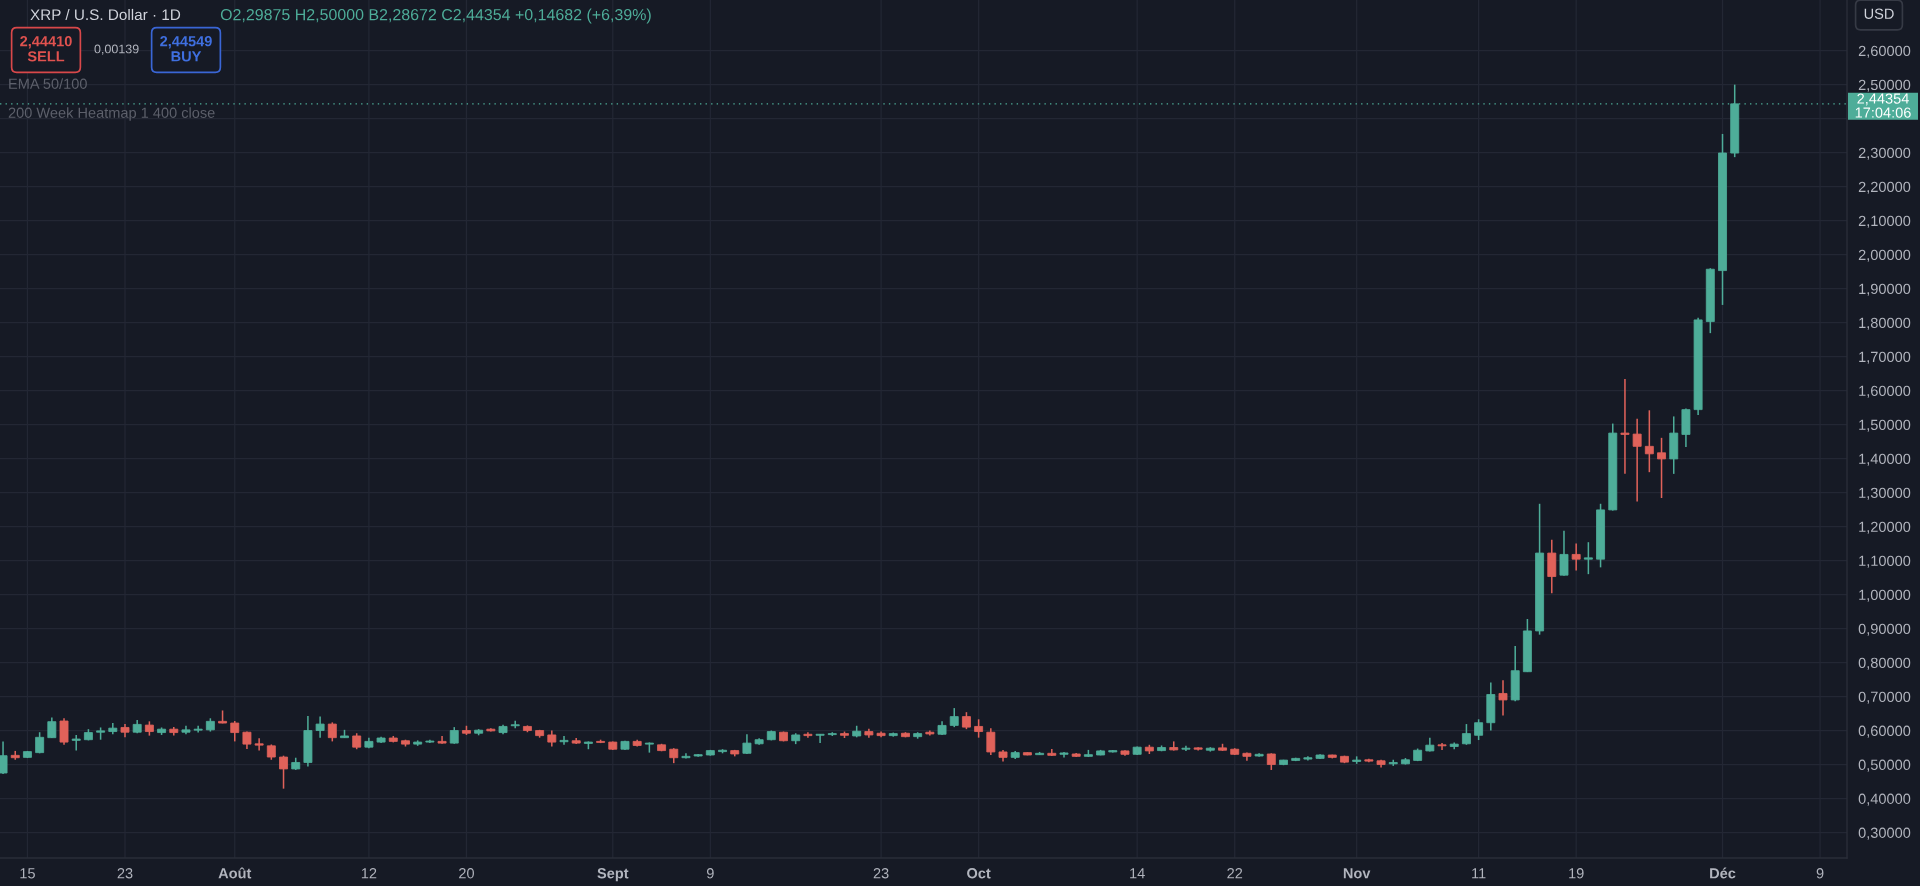  Describe the element at coordinates (1885, 357) in the screenshot. I see `y-tick-label: 1,70000` at that location.